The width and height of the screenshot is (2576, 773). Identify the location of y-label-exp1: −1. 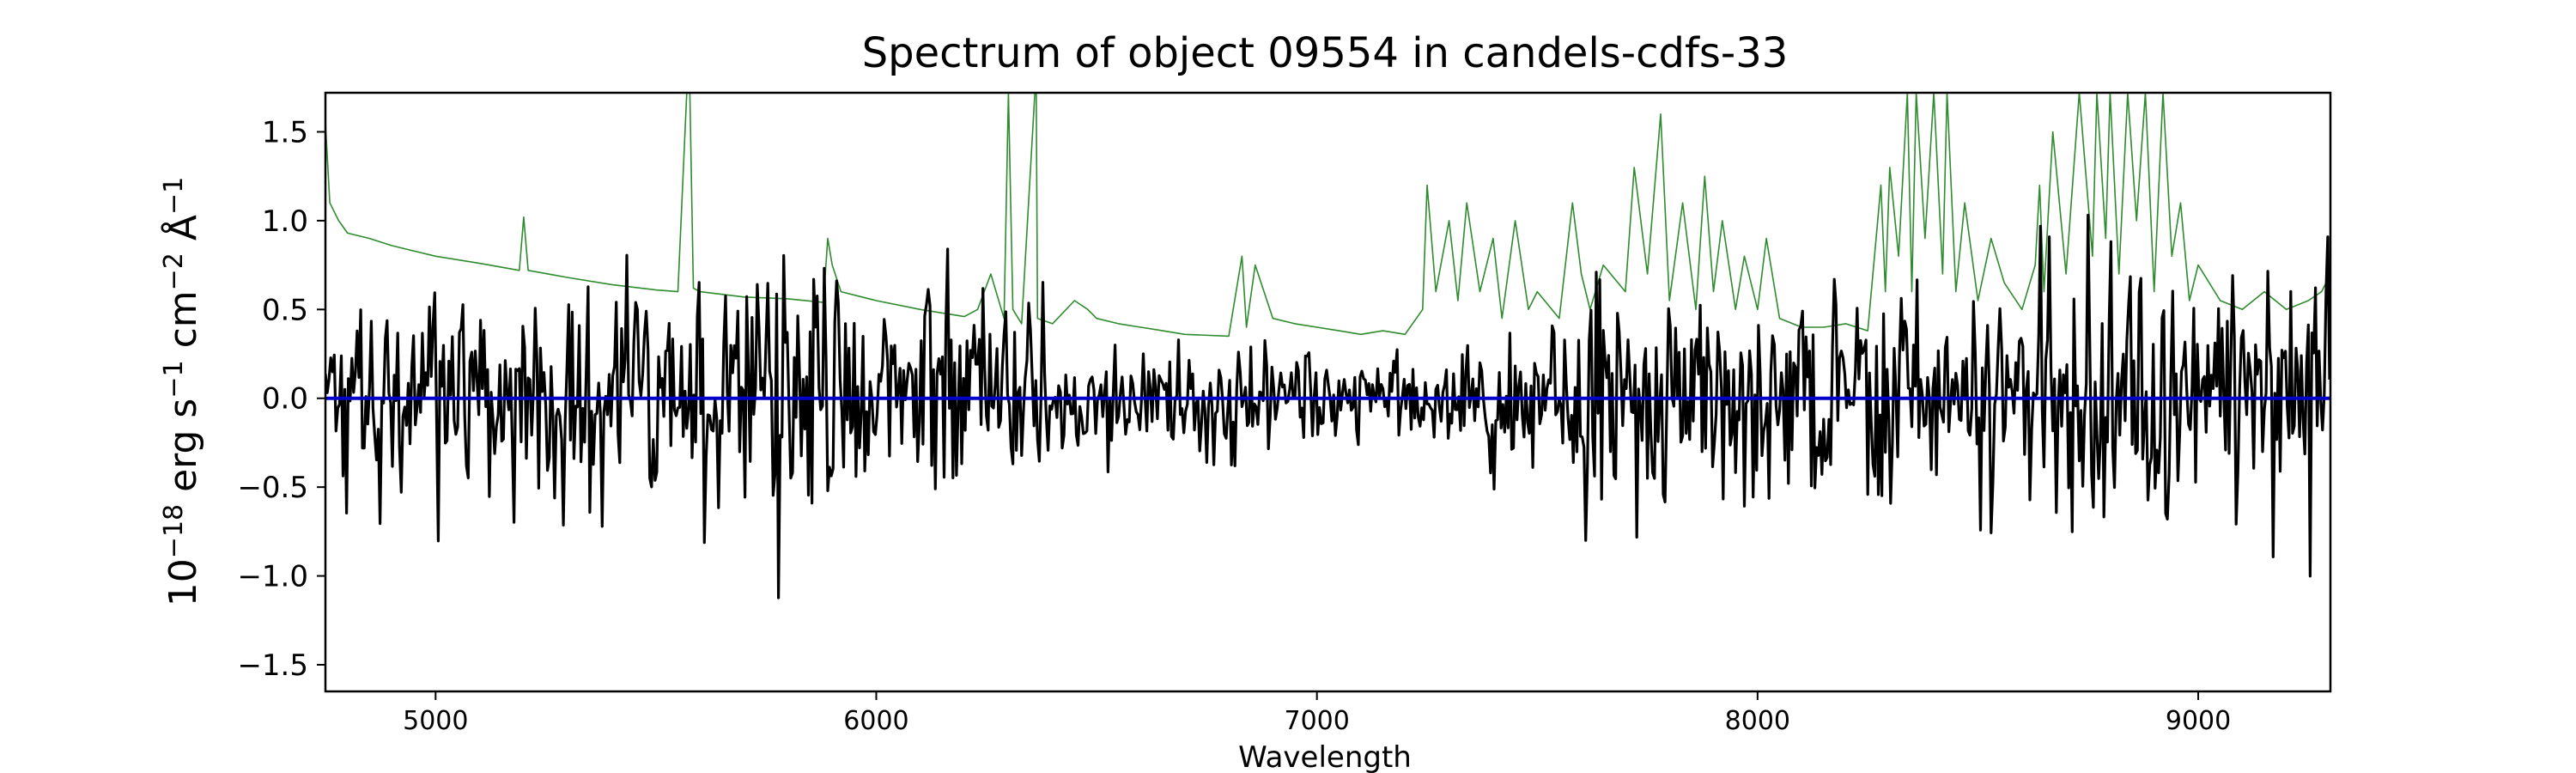
(174, 379).